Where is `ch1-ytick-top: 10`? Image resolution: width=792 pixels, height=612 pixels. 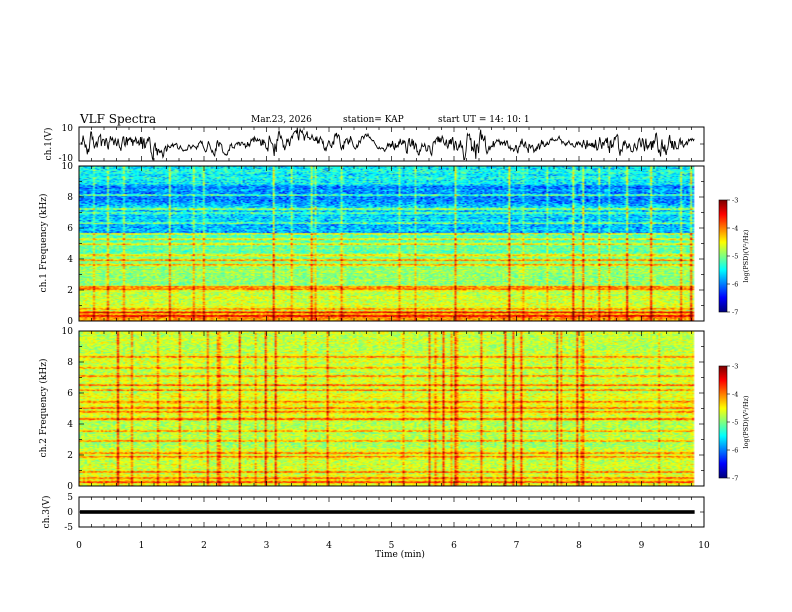 ch1-ytick-top: 10 is located at coordinates (68, 129).